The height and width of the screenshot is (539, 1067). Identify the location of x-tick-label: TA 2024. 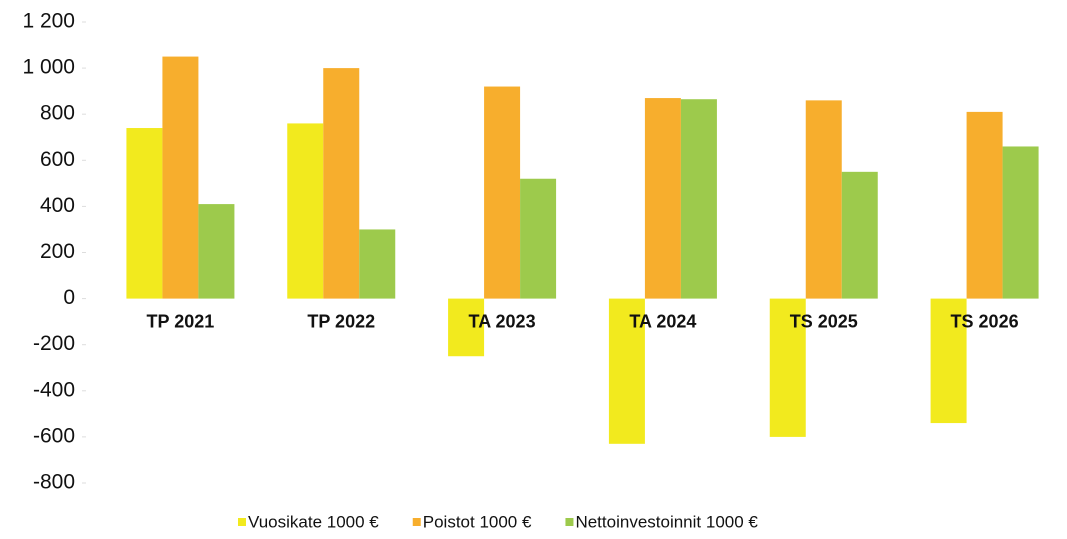
(662, 321).